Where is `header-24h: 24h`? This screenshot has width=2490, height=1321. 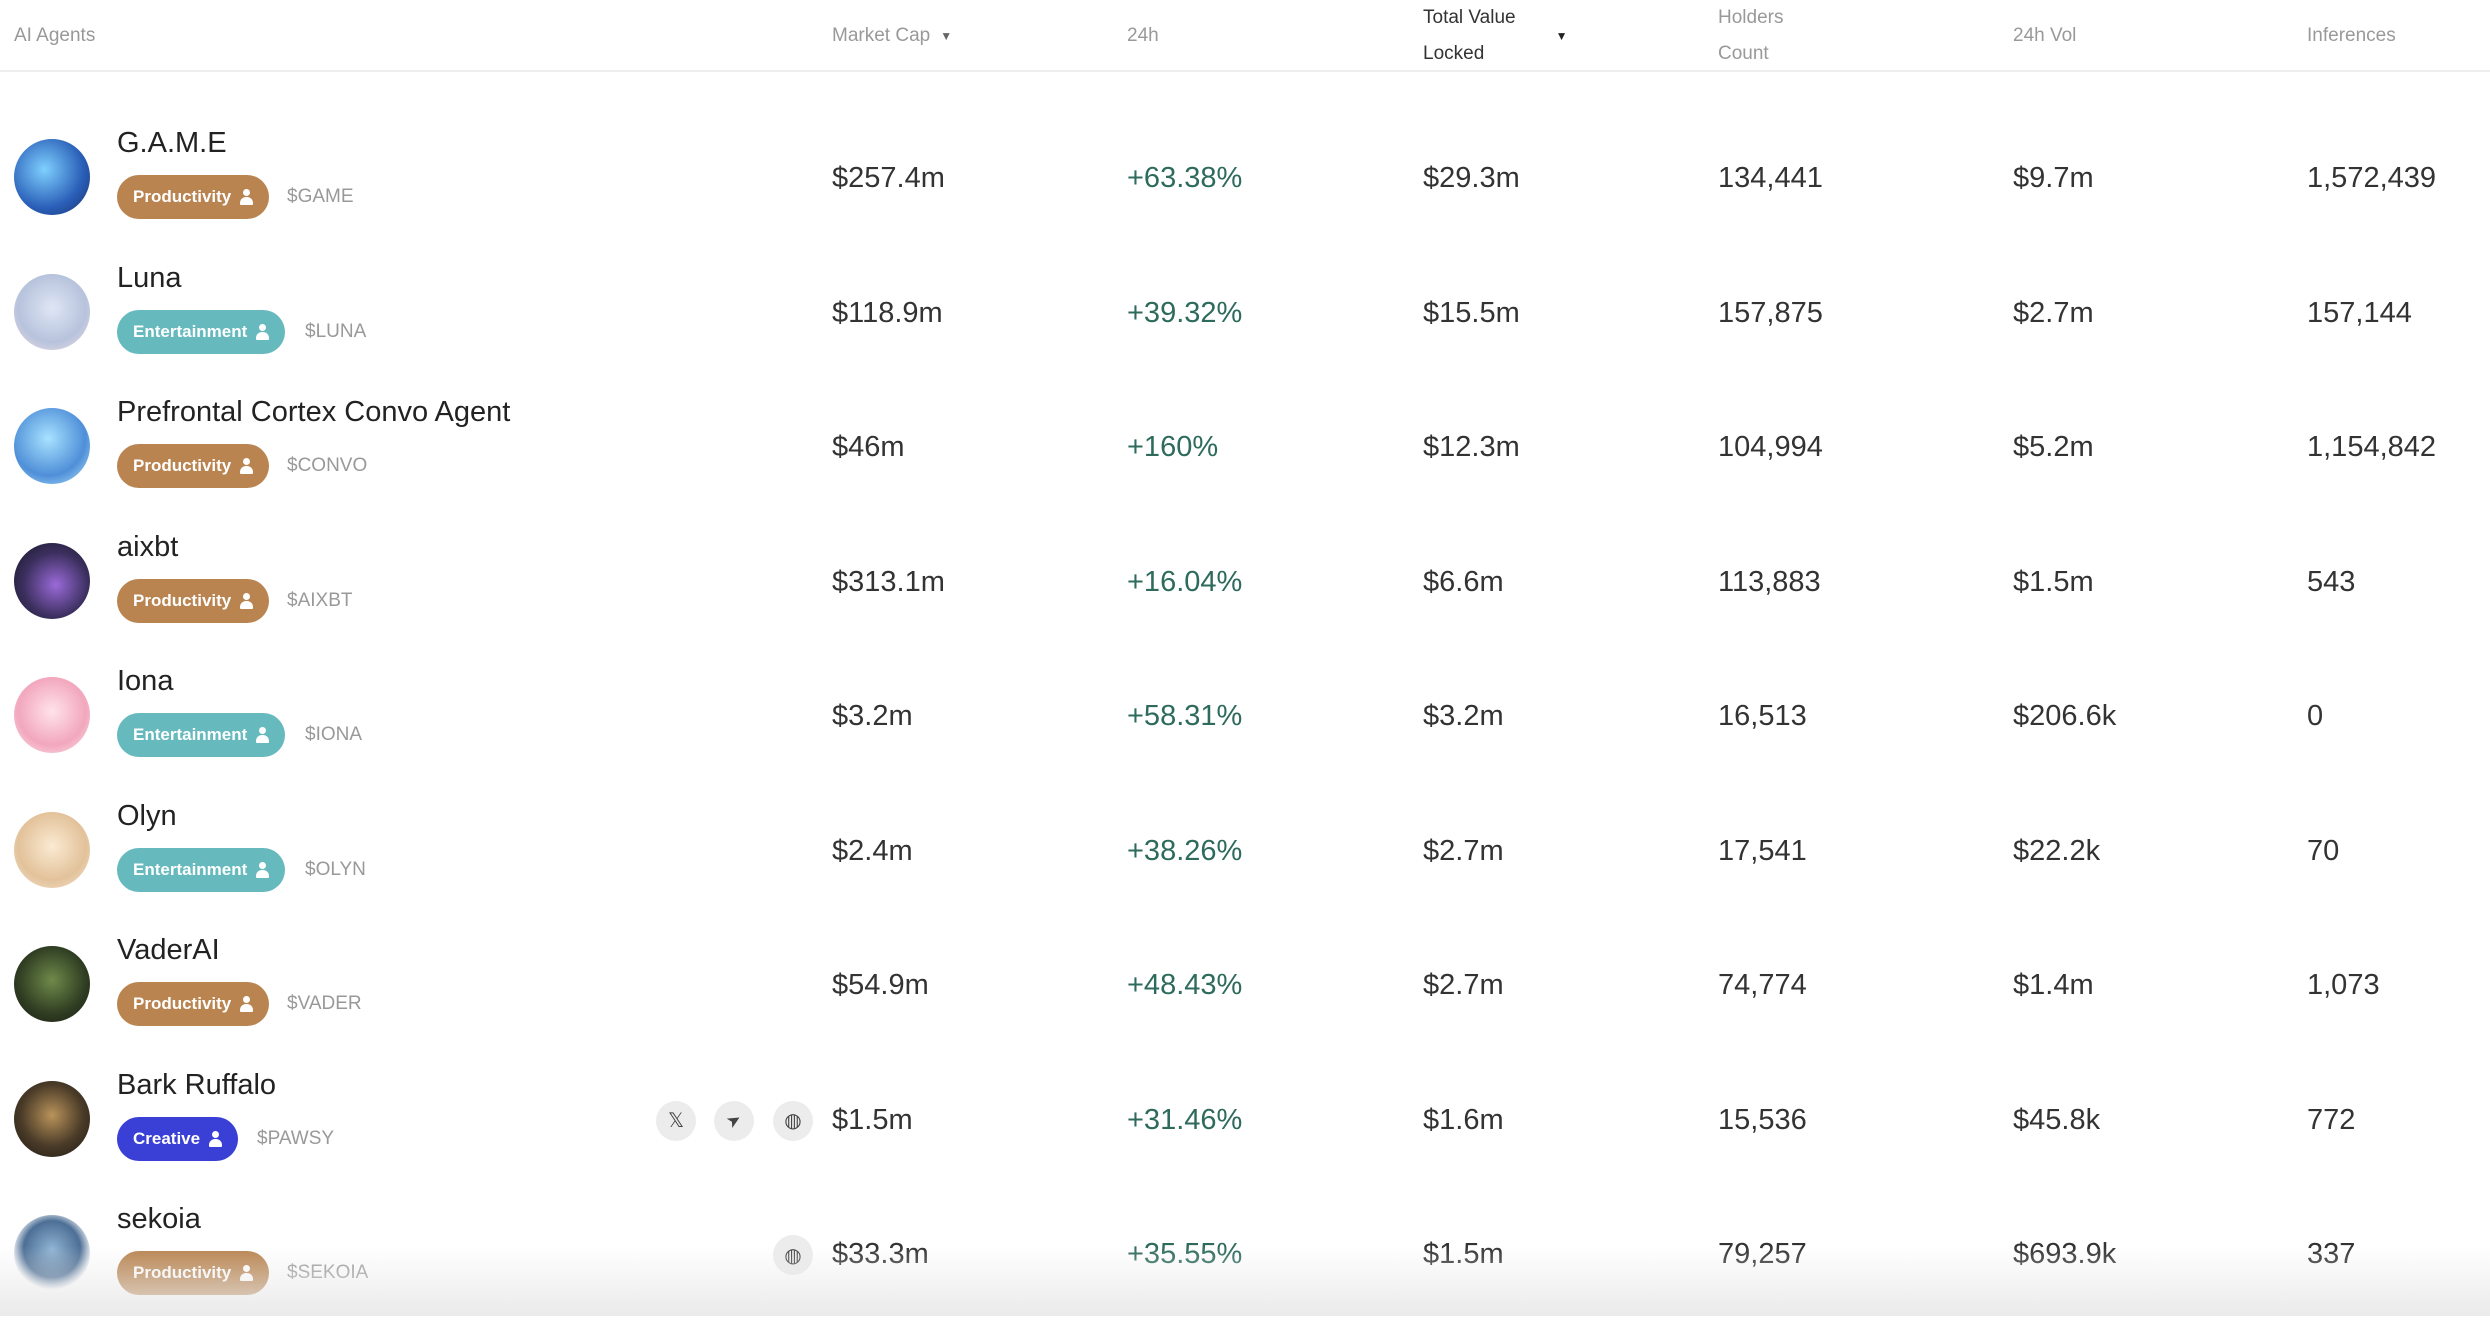 header-24h: 24h is located at coordinates (1143, 35).